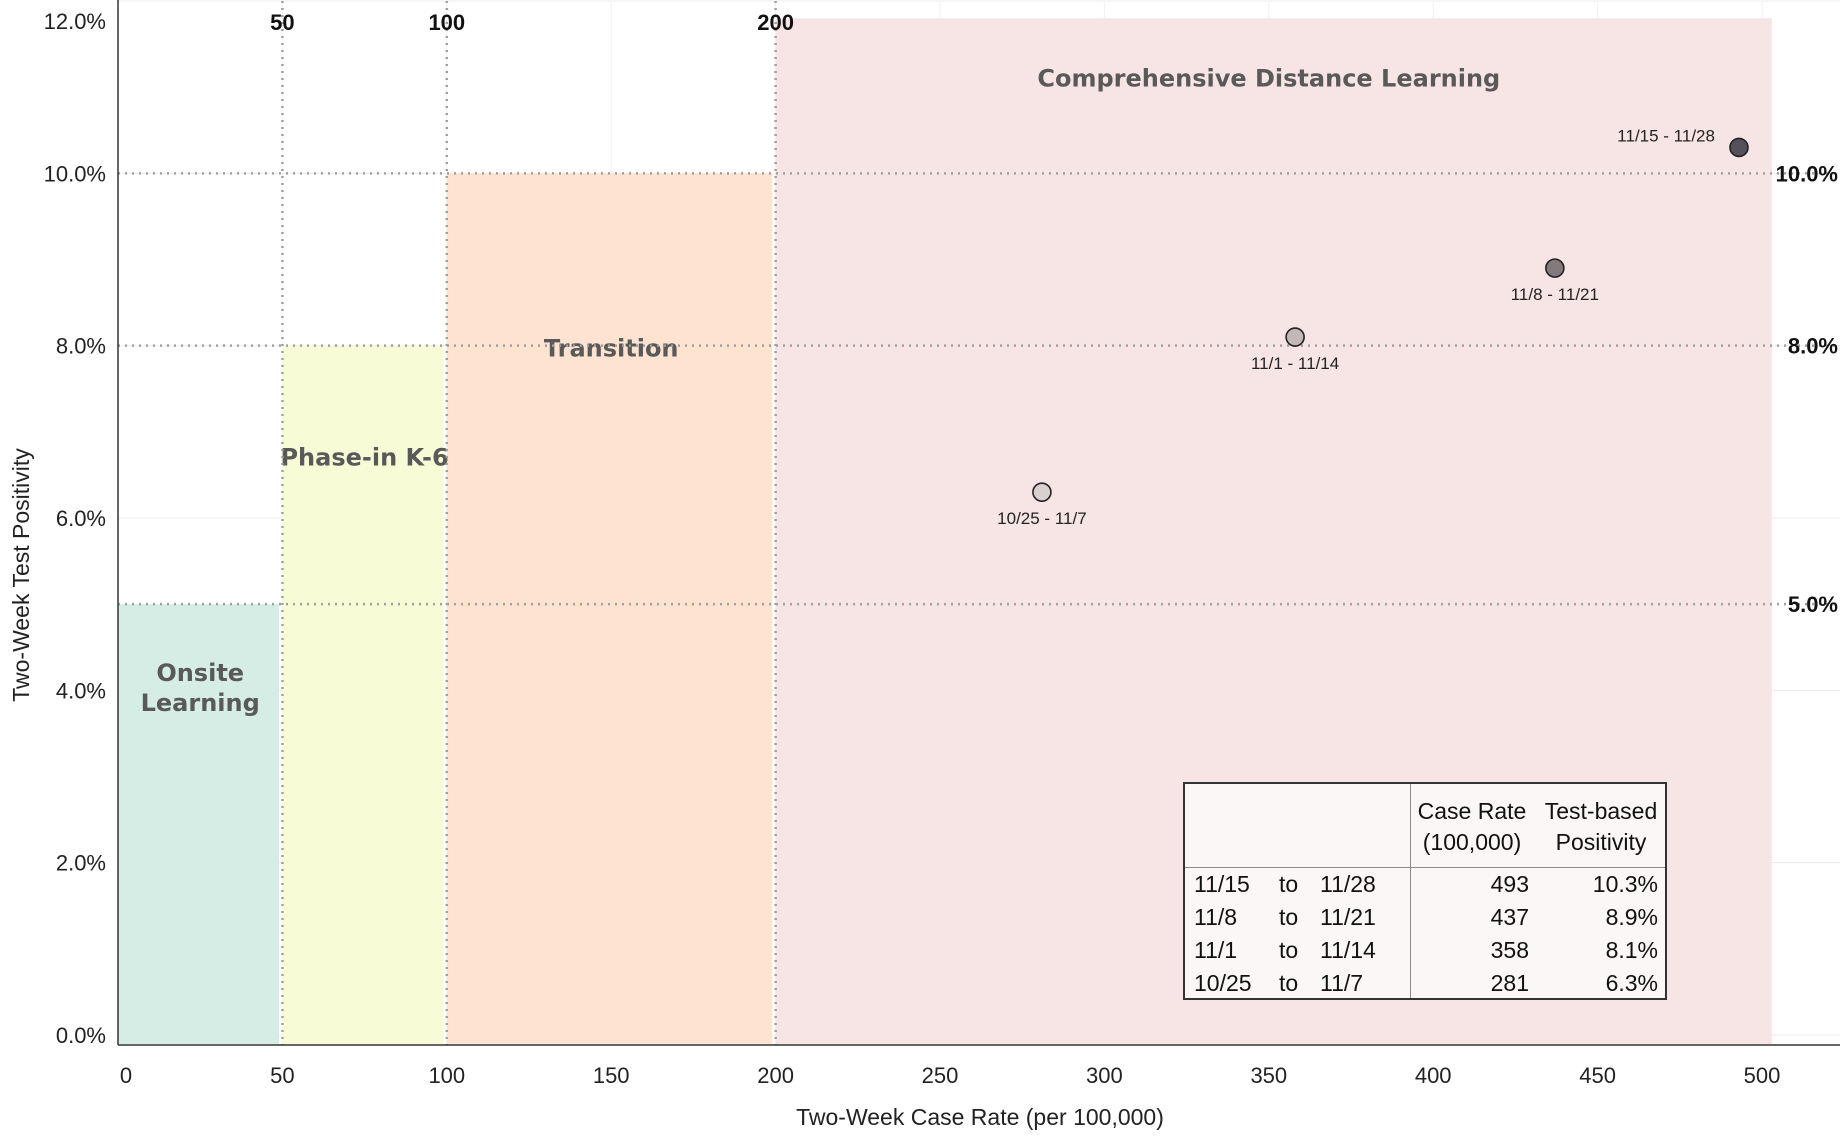  I want to click on zone-label: Comprehensive Distance Learning, so click(1268, 79).